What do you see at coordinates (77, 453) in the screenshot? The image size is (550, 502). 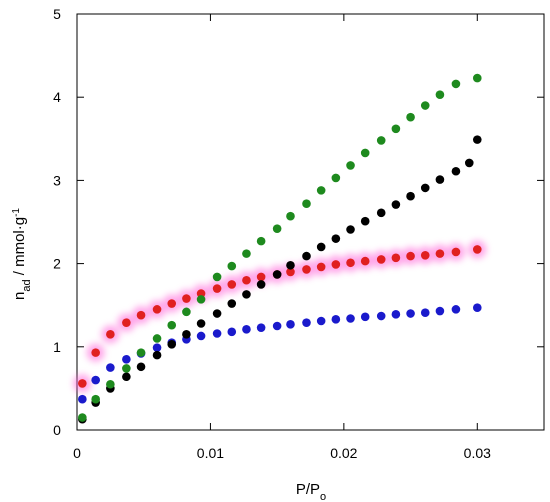 I see `x-tick-label: 0` at bounding box center [77, 453].